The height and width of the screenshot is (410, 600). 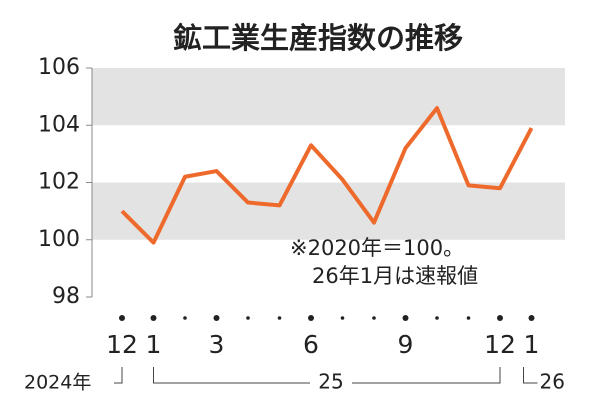 What do you see at coordinates (311, 344) in the screenshot?
I see `x-tick-label: 6` at bounding box center [311, 344].